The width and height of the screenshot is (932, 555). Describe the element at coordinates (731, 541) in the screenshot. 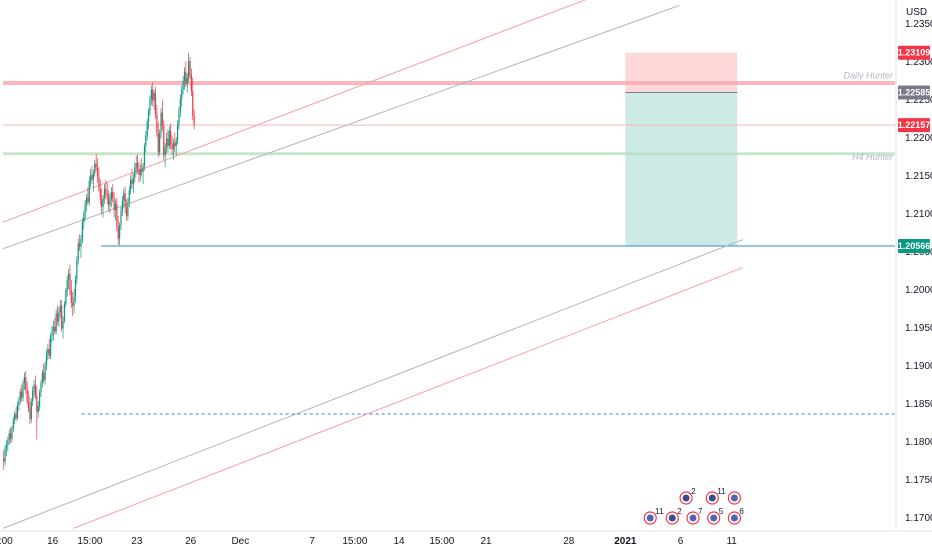

I see `x-tick-label: 11` at that location.